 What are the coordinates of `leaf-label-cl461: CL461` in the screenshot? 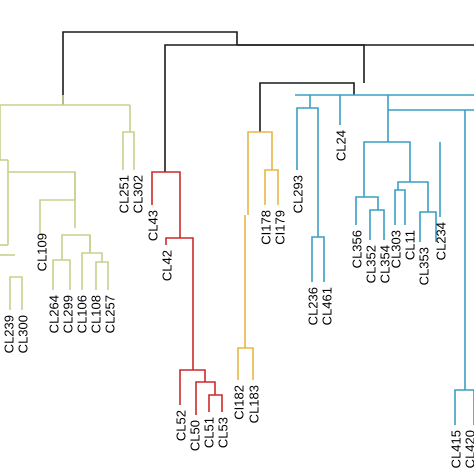 It's located at (326, 306).